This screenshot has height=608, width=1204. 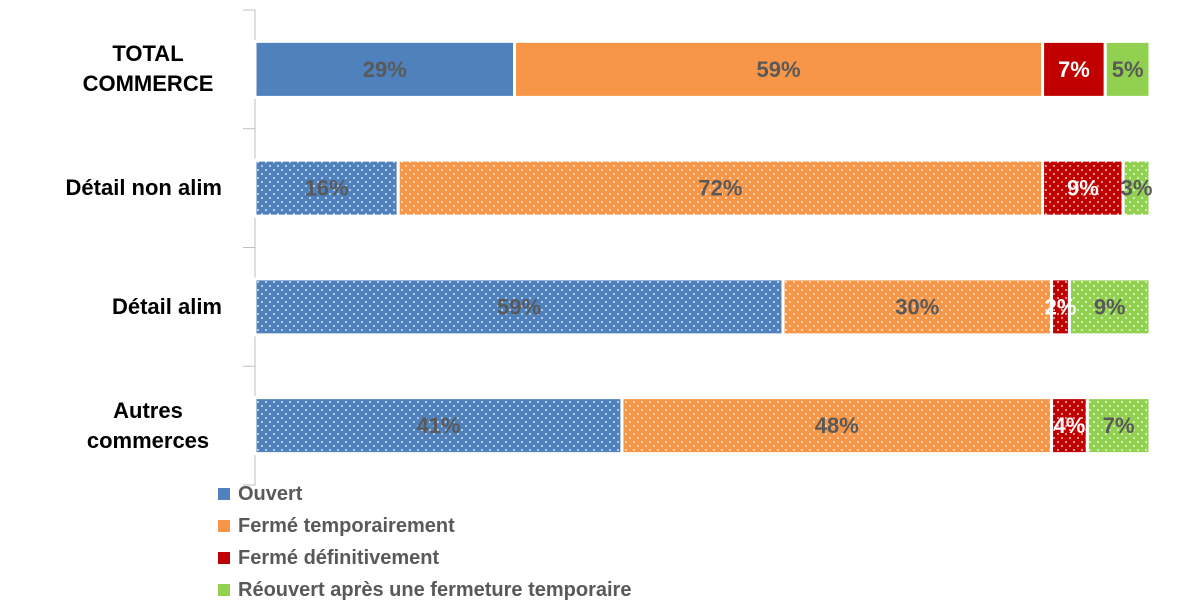 I want to click on category-label: Autres commerces, so click(x=148, y=425).